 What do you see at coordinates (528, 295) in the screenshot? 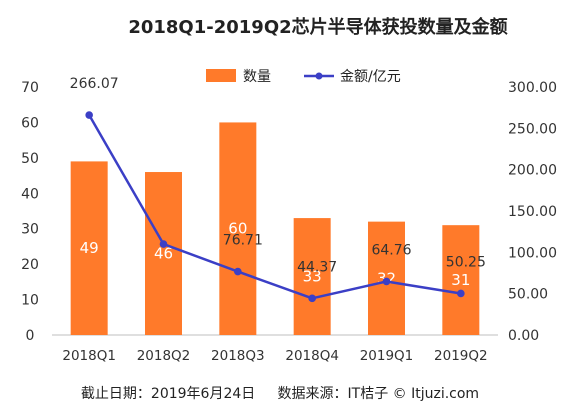
I see `y-right-tick-label: 50.00` at bounding box center [528, 295].